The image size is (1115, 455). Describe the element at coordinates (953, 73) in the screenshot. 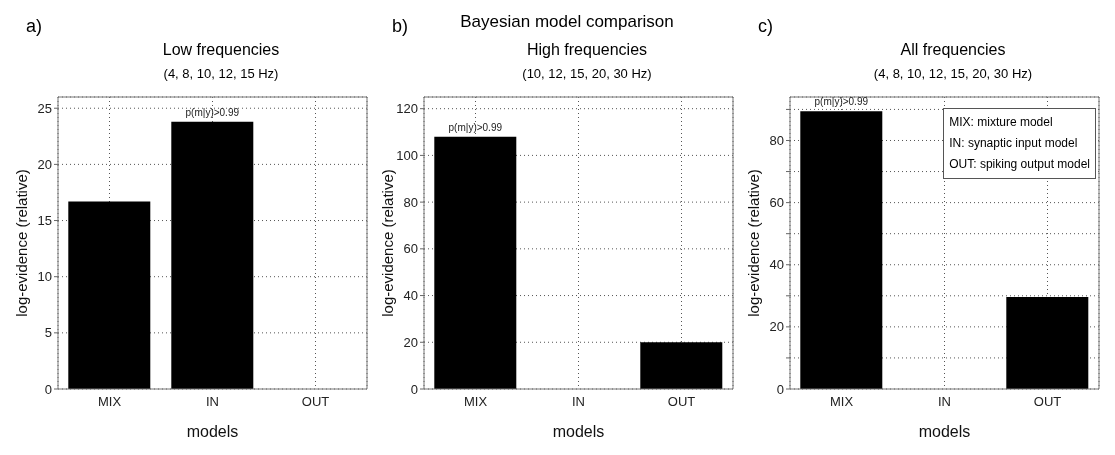

I see `chart-subtitle: (4, 8, 10, 12, 15, 20, 30 Hz)` at that location.